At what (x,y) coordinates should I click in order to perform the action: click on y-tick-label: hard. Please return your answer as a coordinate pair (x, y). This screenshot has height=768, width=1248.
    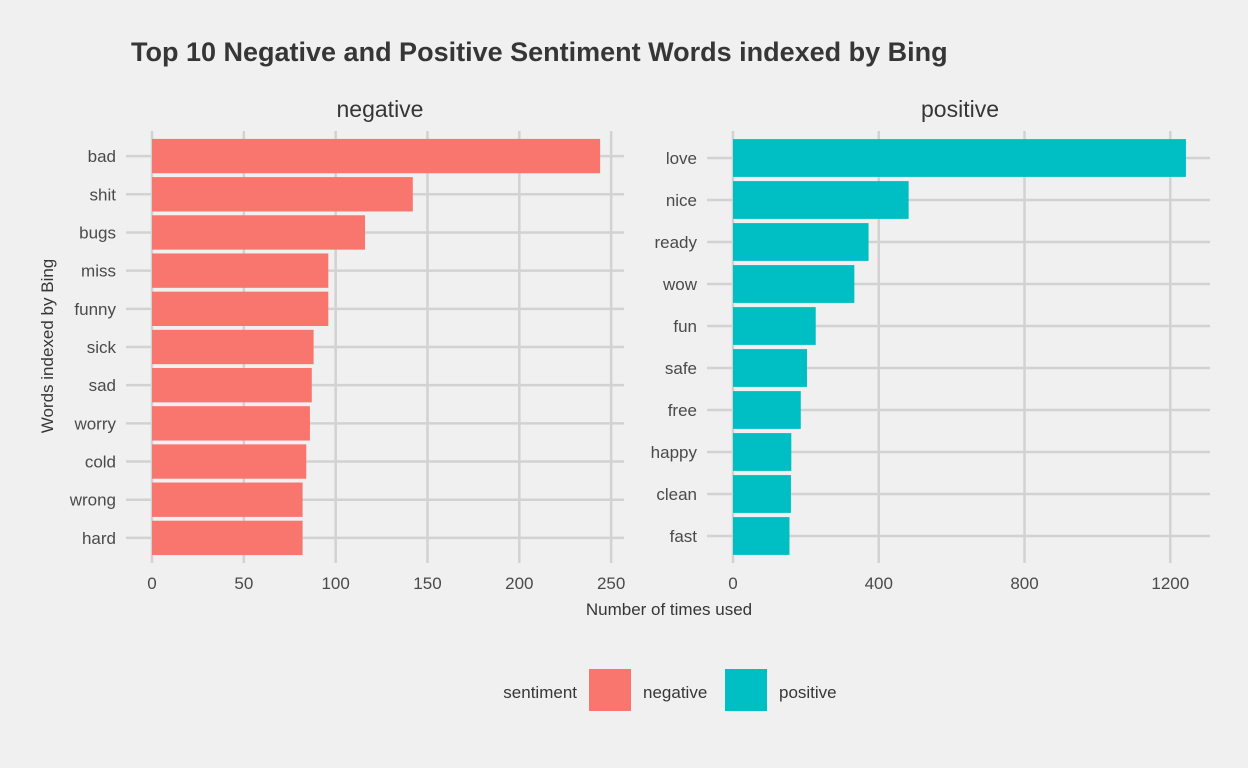
    Looking at the image, I should click on (99, 538).